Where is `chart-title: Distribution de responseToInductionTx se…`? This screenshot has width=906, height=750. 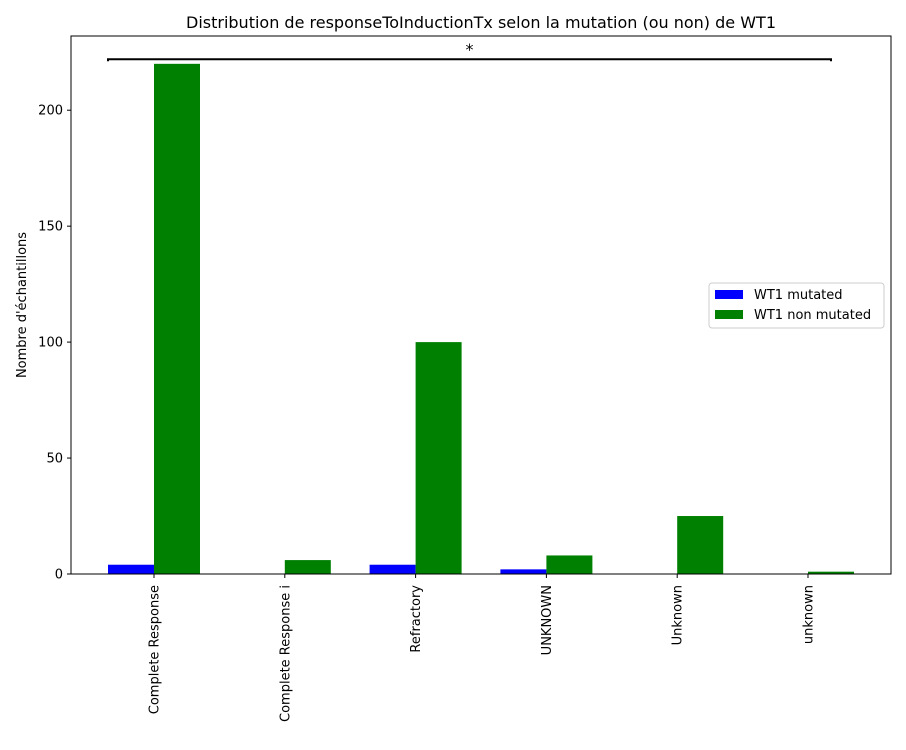 chart-title: Distribution de responseToInductionTx se… is located at coordinates (481, 22).